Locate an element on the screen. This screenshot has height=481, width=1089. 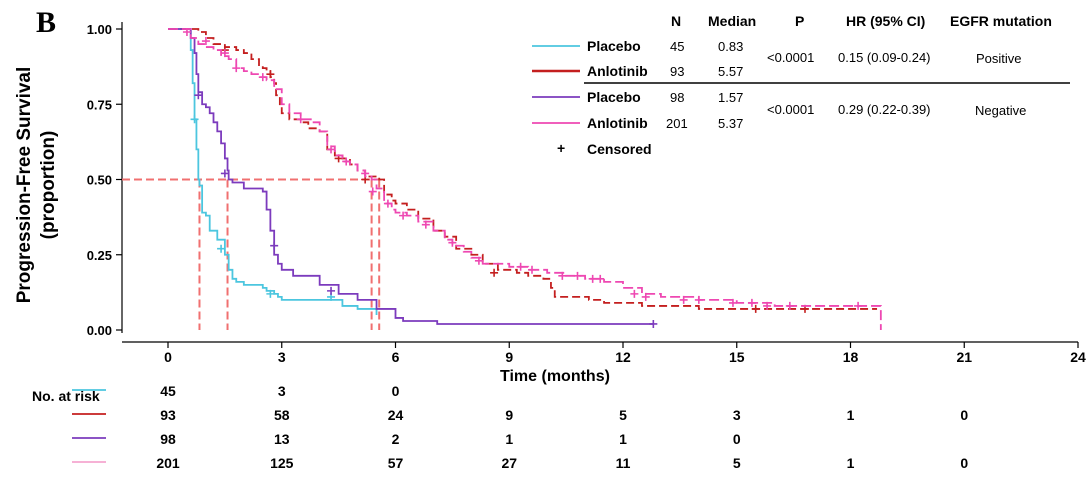
n-placebo-pos: 45 is located at coordinates (677, 46).